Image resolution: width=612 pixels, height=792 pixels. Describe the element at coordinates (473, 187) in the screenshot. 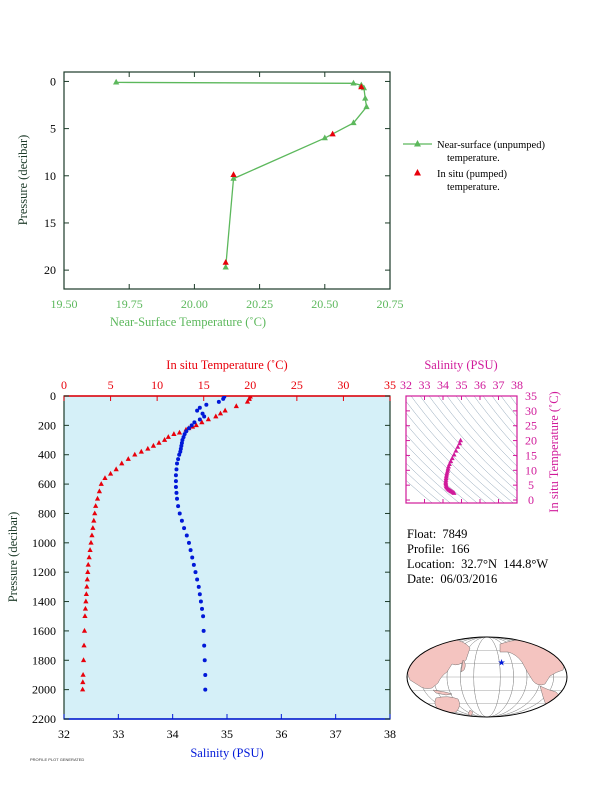

I see `legend-in-situ-label-line2: temperature.` at that location.